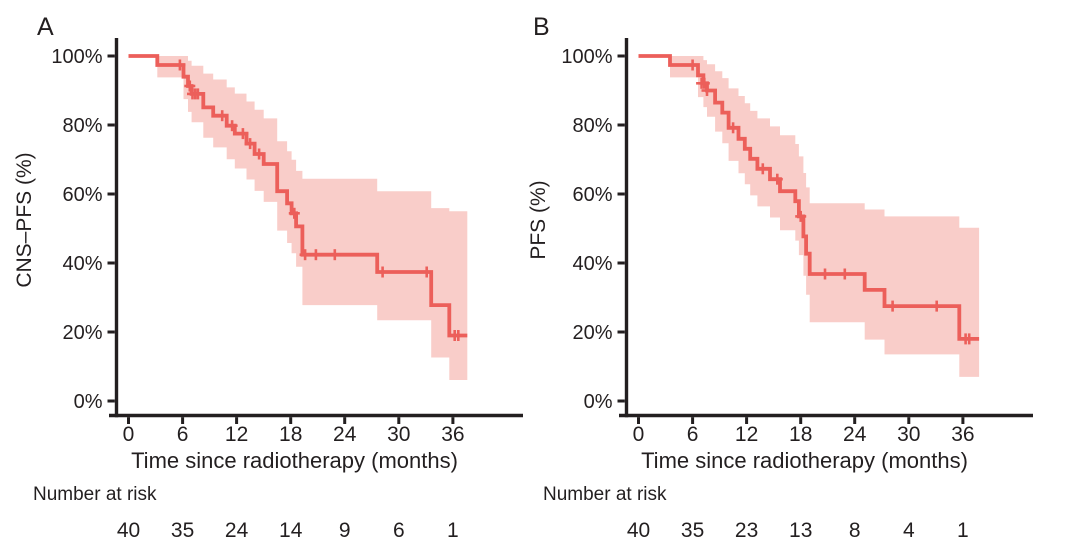  What do you see at coordinates (800, 530) in the screenshot?
I see `risk-count: 13` at bounding box center [800, 530].